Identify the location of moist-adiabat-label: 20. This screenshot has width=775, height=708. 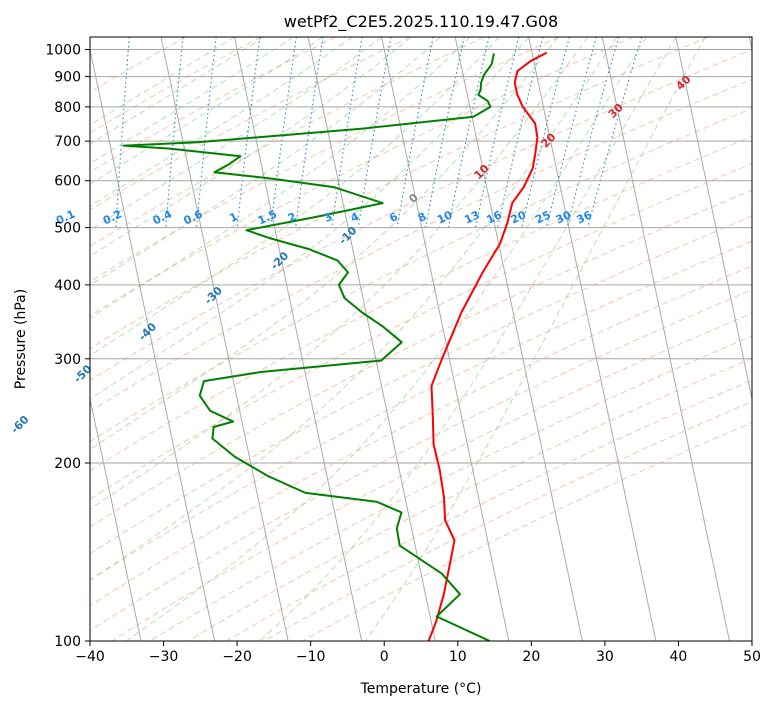
(549, 140).